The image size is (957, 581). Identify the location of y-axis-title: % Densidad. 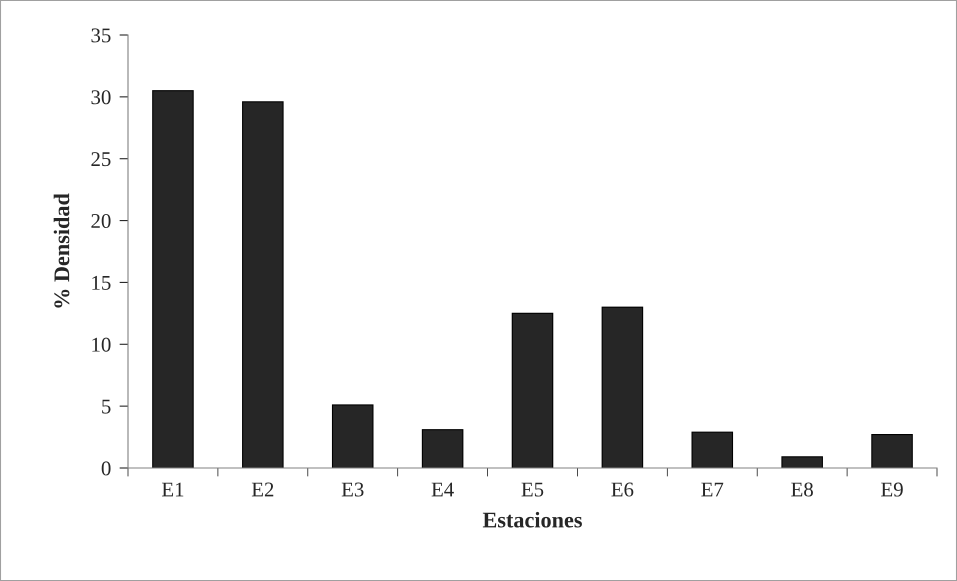
(62, 250).